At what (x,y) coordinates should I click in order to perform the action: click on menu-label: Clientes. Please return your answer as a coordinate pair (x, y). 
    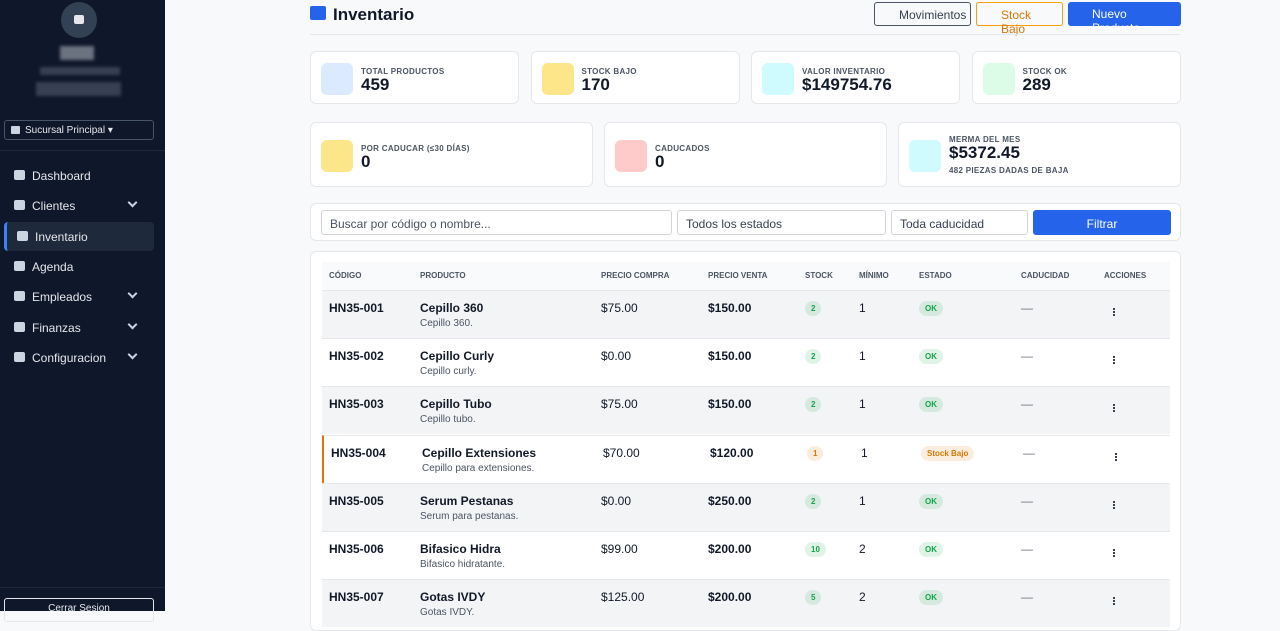
    Looking at the image, I should click on (54, 206).